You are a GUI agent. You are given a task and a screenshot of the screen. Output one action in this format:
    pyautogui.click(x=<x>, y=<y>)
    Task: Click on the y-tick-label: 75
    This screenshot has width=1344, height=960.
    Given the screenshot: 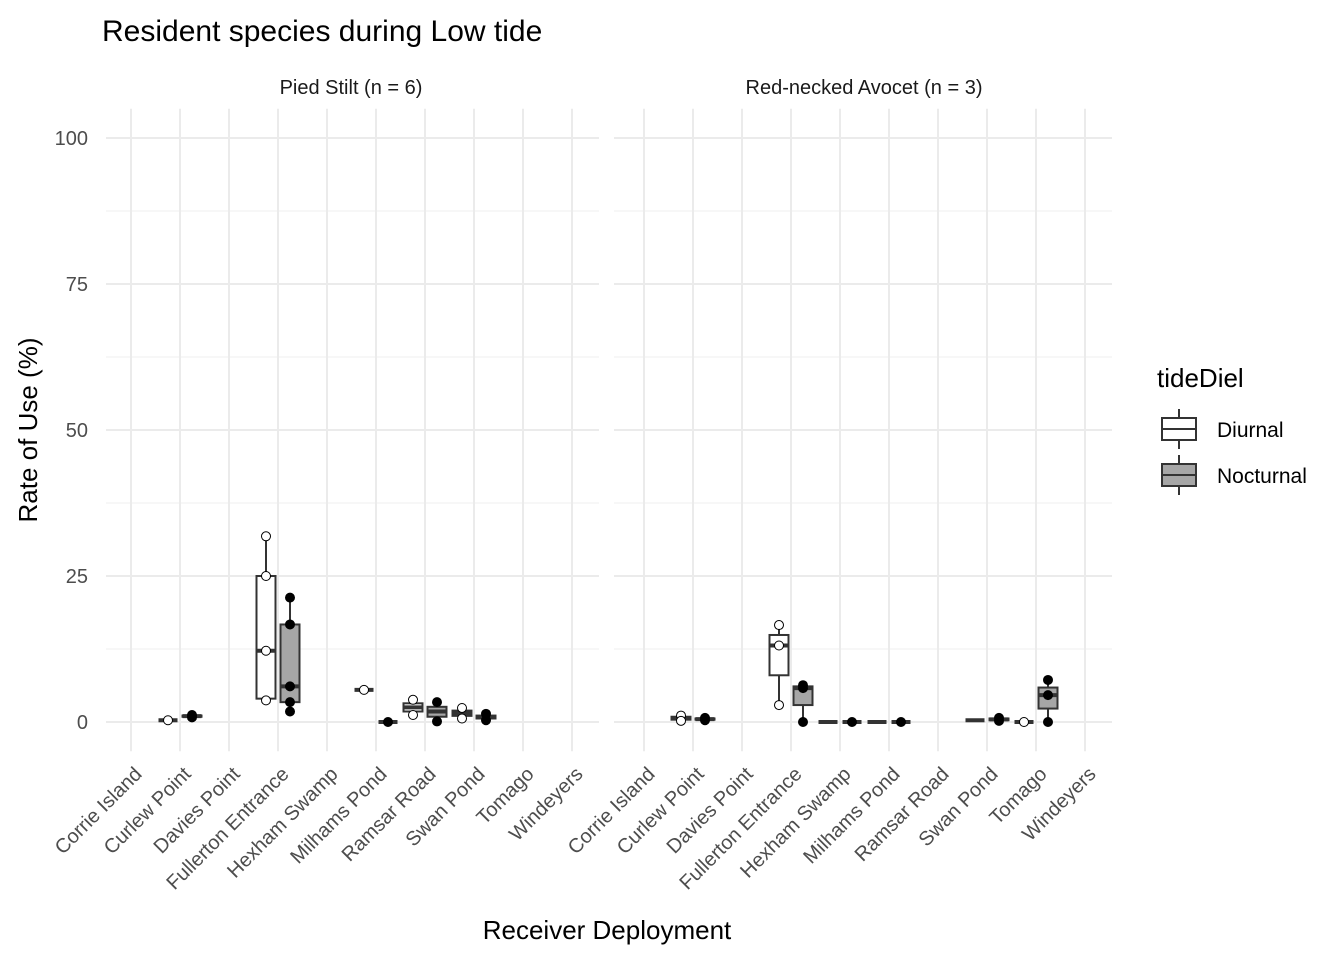 What is the action you would take?
    pyautogui.click(x=77, y=285)
    